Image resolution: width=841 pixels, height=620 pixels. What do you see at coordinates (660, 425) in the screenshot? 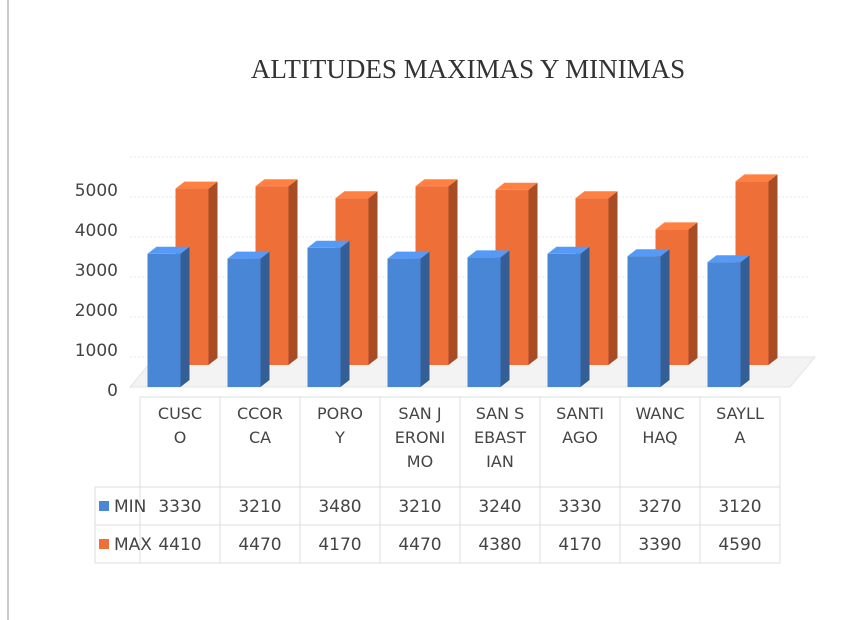
I see `x-tick-label: WANCHAQ` at bounding box center [660, 425].